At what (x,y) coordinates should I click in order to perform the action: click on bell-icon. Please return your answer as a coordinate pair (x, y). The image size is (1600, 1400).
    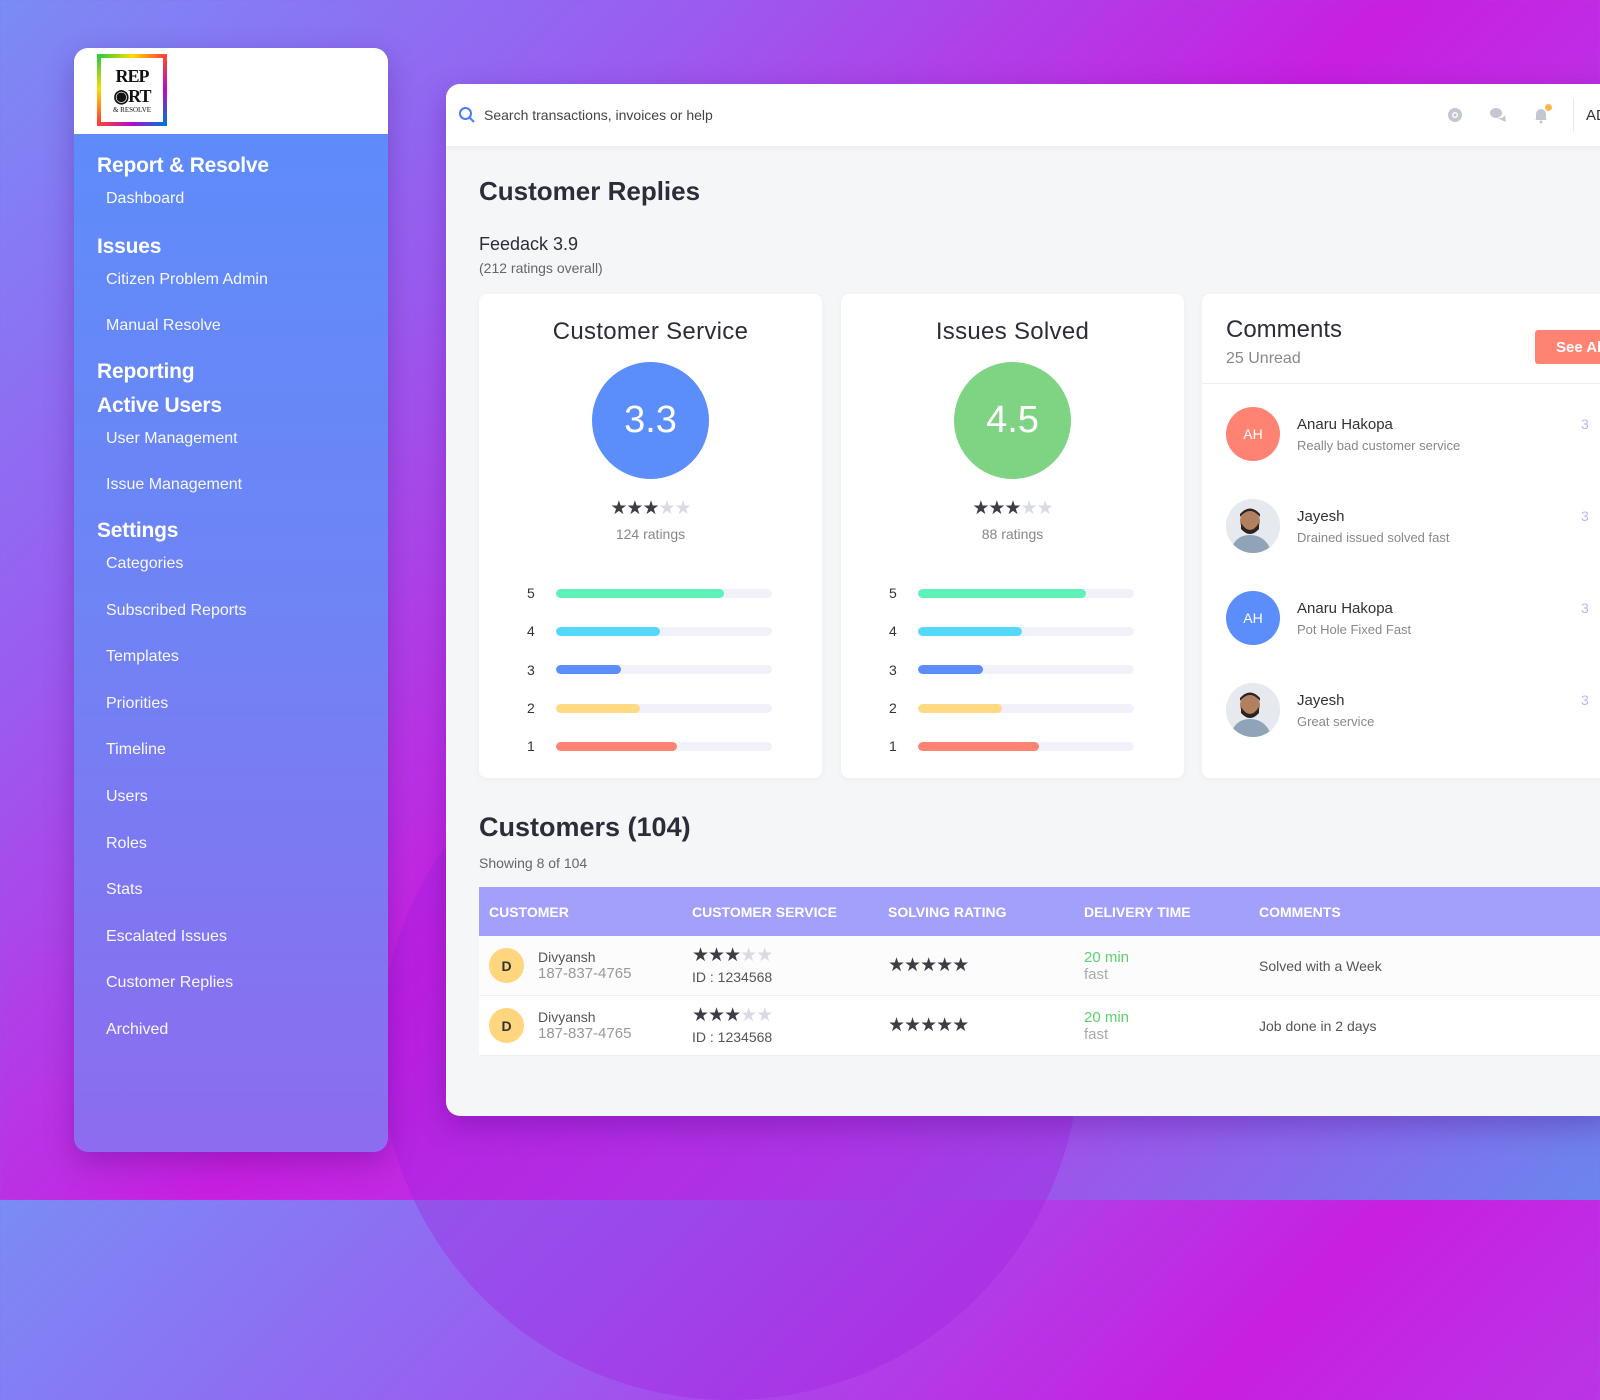
    Looking at the image, I should click on (1541, 115).